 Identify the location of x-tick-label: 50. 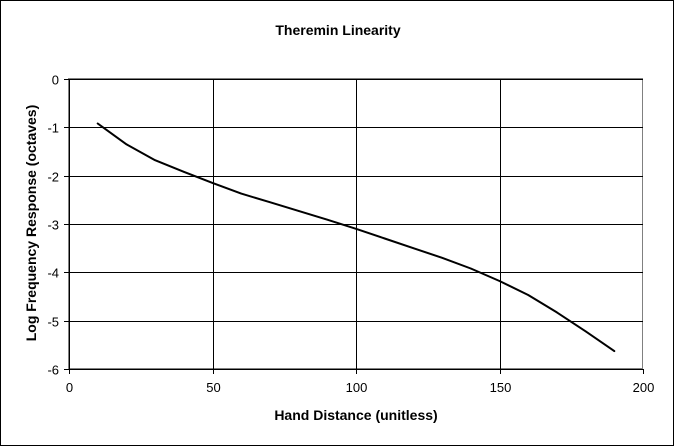
(213, 387).